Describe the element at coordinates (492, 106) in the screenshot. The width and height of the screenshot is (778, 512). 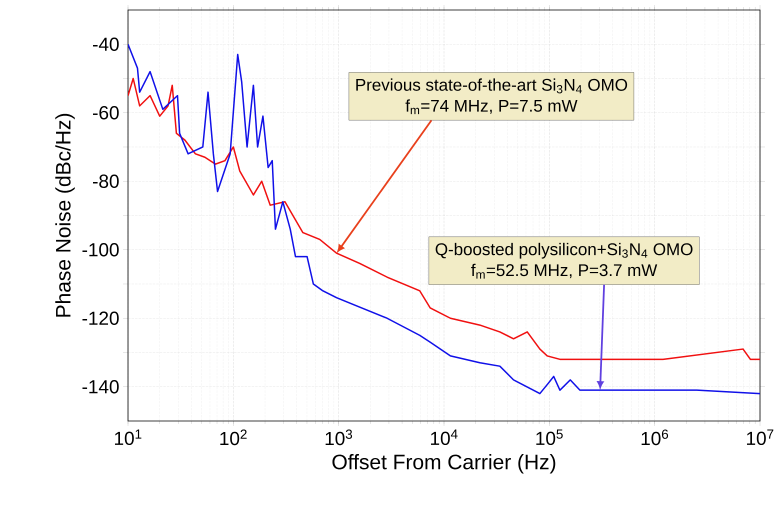
I see `annotation: f$_{m}$=74 MHz, P=7.5 mW` at that location.